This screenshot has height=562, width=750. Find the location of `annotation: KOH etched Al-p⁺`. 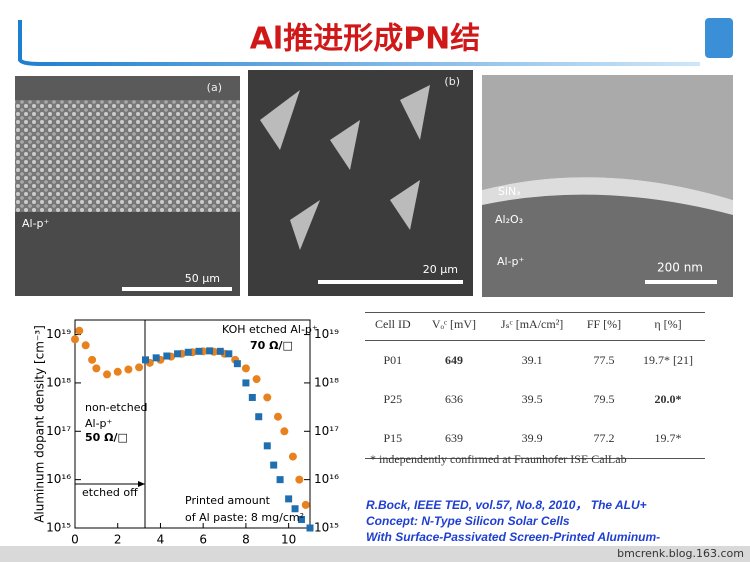

annotation: KOH etched Al-p⁺ is located at coordinates (270, 329).